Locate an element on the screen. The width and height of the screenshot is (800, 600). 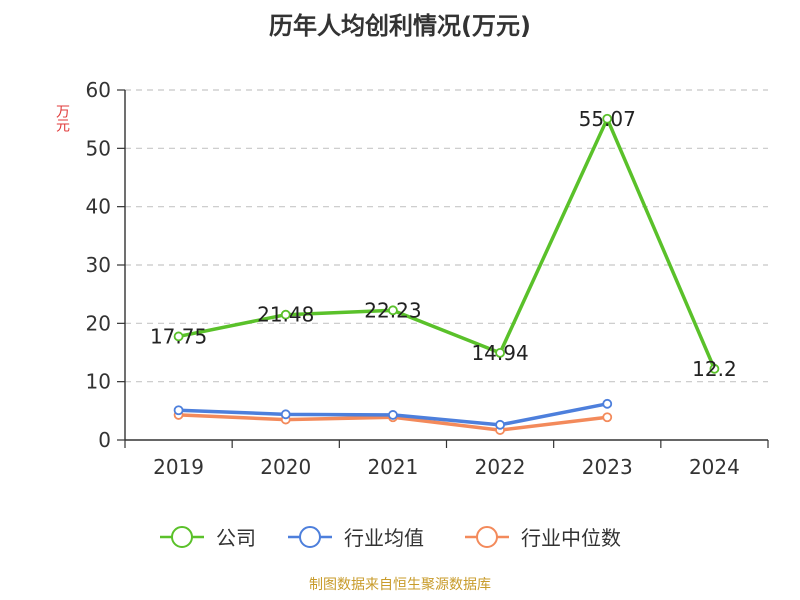
x-tick-label: 2022 is located at coordinates (500, 467).